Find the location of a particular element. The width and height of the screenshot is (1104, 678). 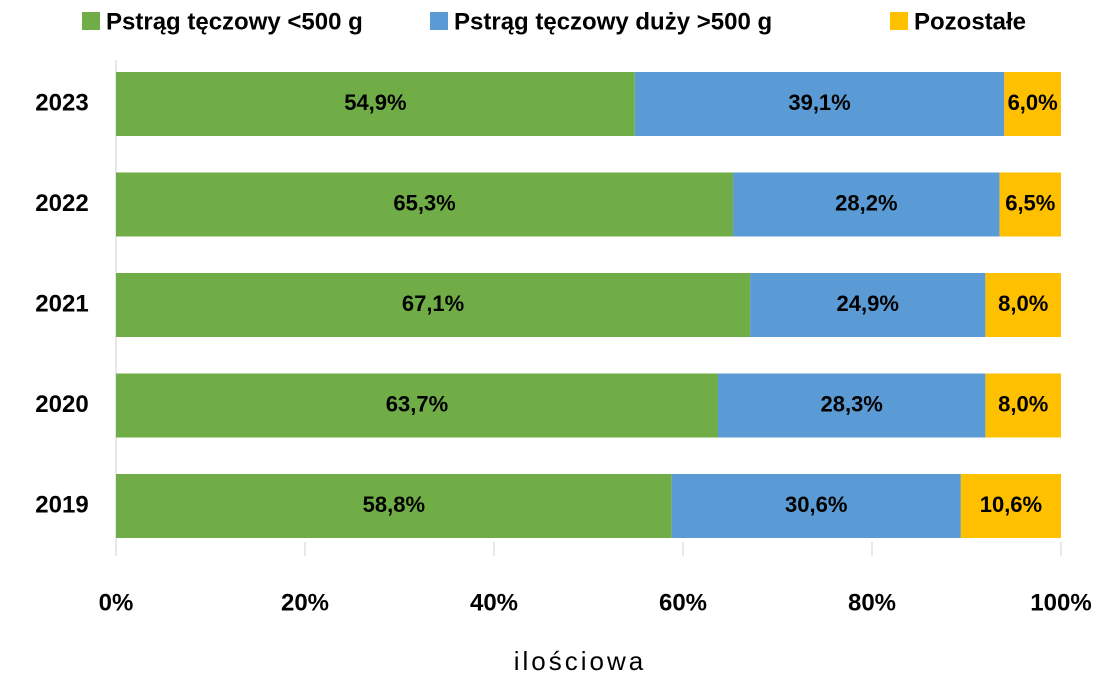

x-tick-label: 60% is located at coordinates (683, 602).